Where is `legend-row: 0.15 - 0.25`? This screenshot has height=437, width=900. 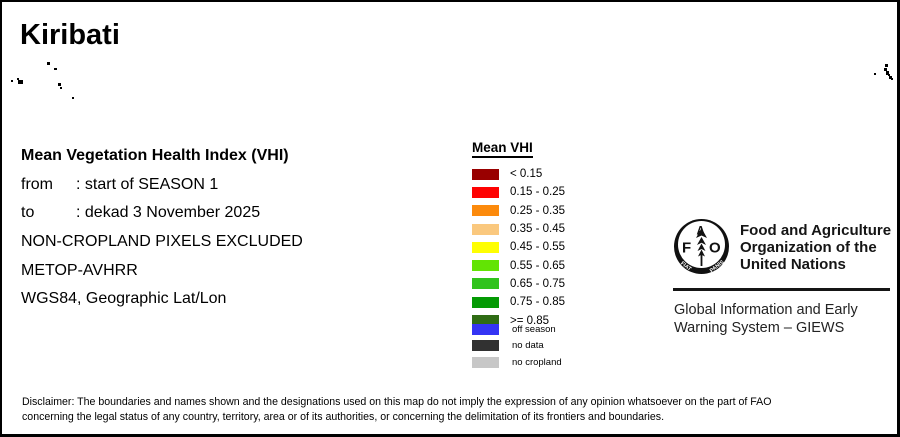
legend-row: 0.15 - 0.25 is located at coordinates (518, 192).